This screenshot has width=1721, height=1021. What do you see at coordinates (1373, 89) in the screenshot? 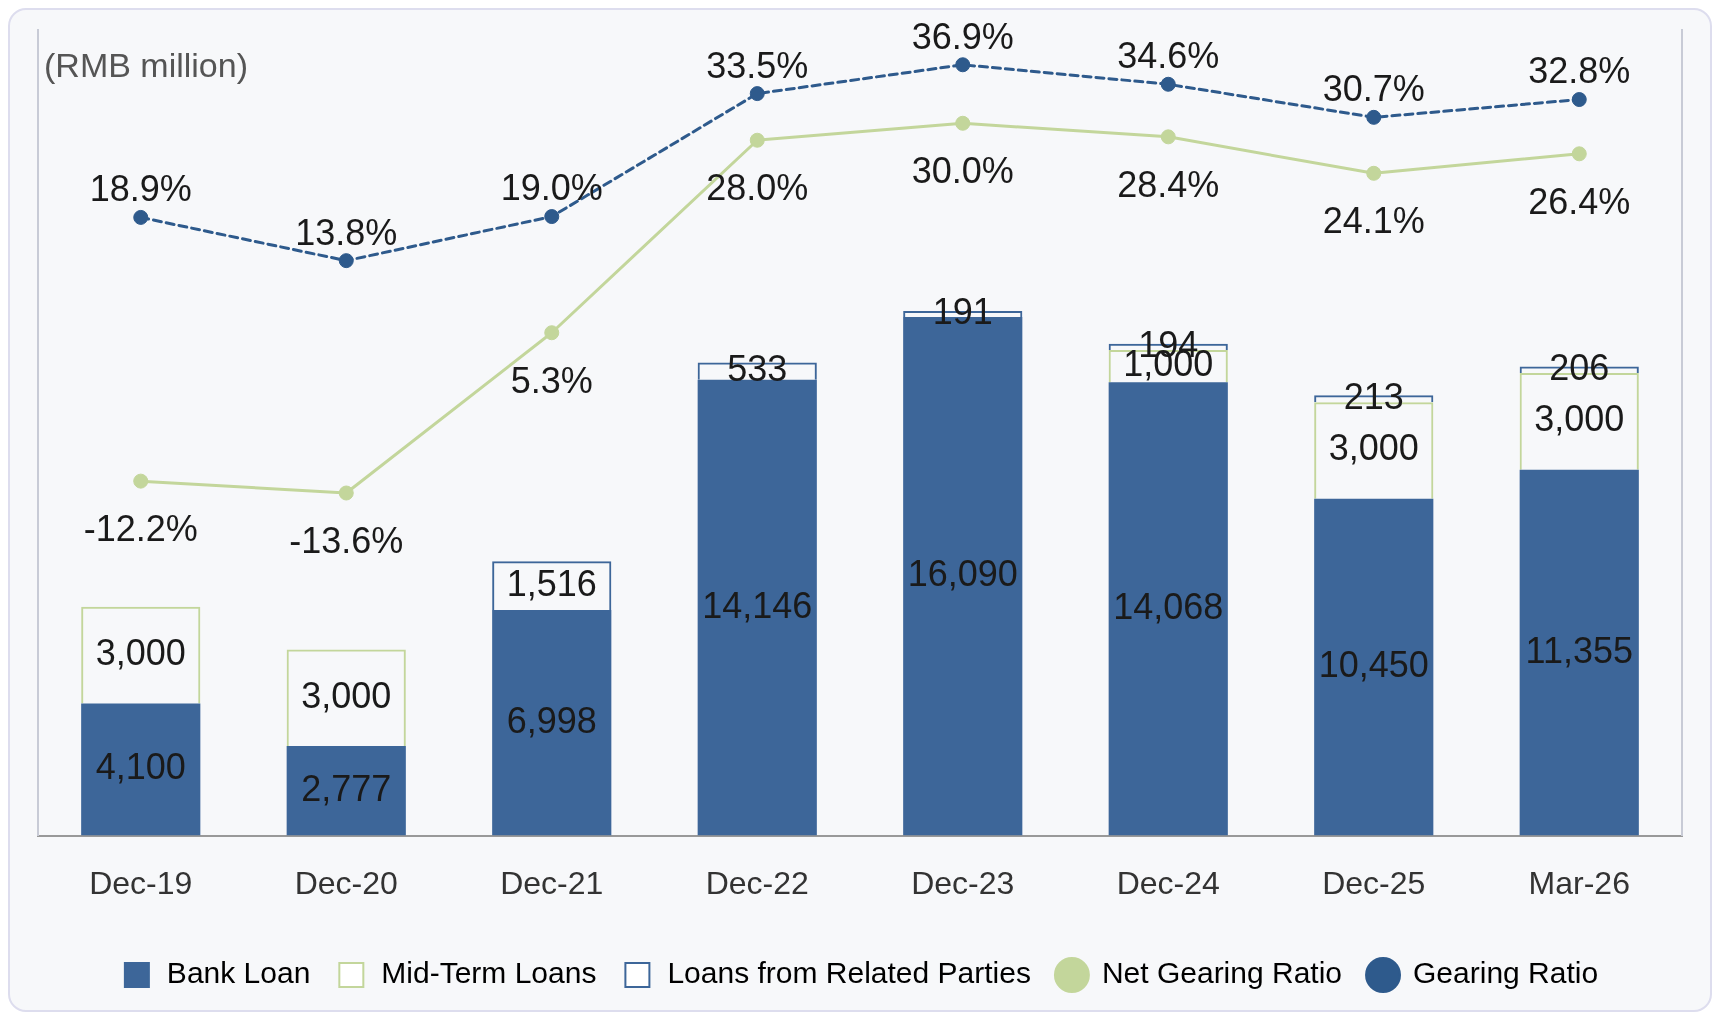
I see `data-label: 30.7%` at bounding box center [1373, 89].